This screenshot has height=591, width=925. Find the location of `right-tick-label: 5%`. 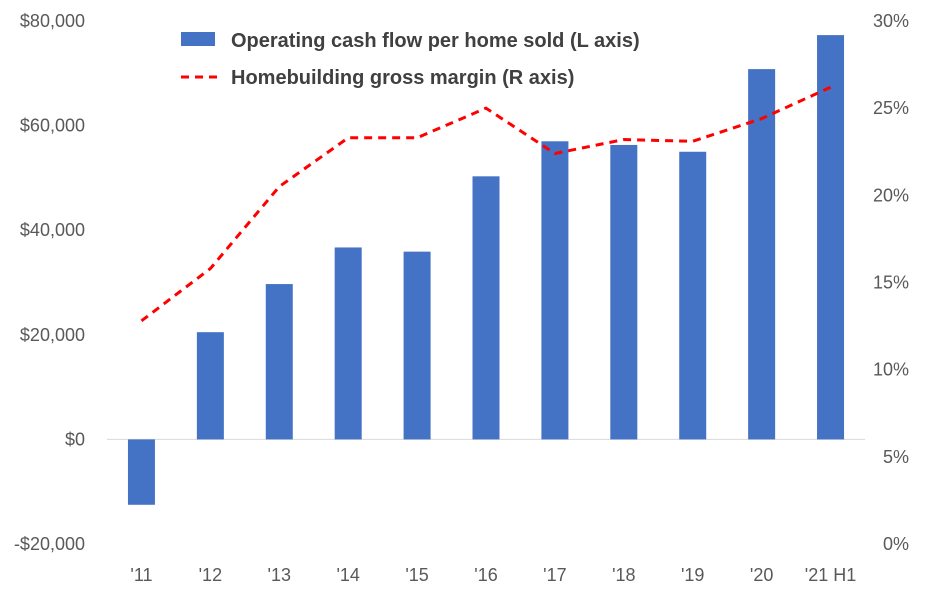

right-tick-label: 5% is located at coordinates (896, 457).